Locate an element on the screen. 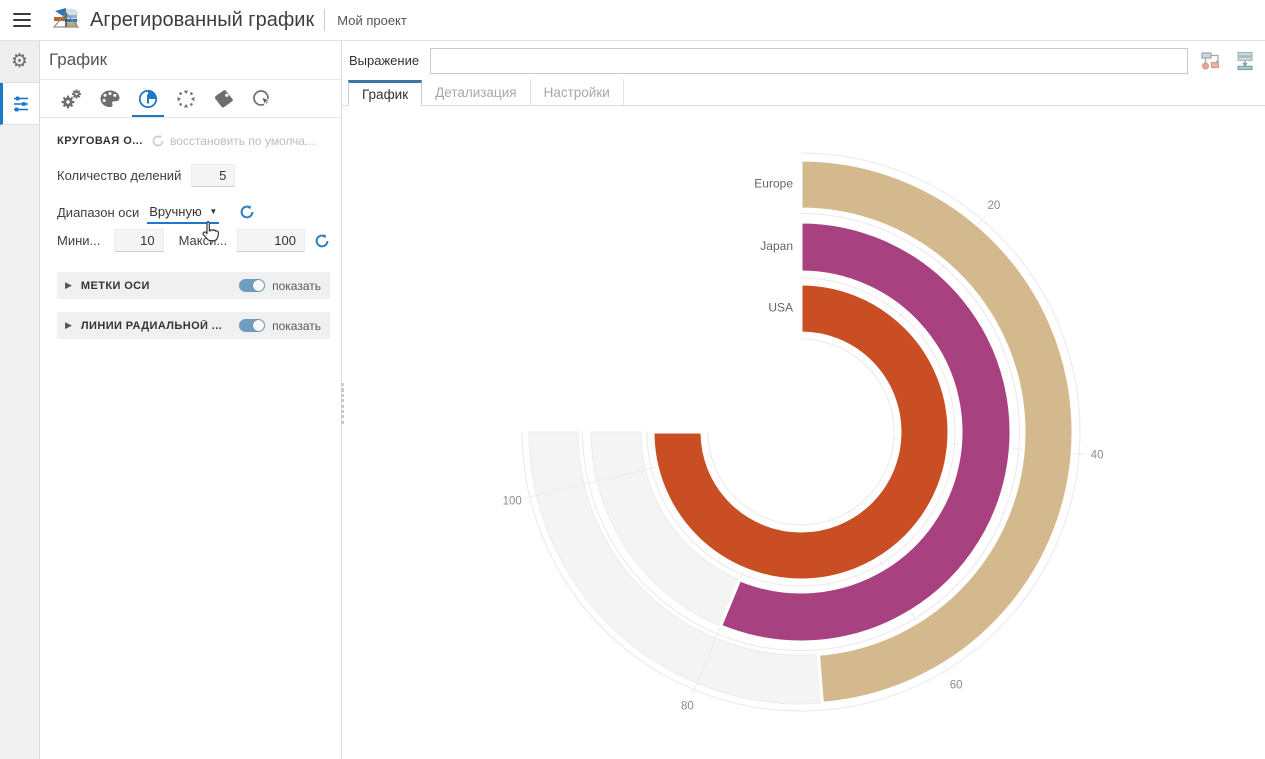 The height and width of the screenshot is (759, 1265). pointer-click-icon is located at coordinates (262, 97).